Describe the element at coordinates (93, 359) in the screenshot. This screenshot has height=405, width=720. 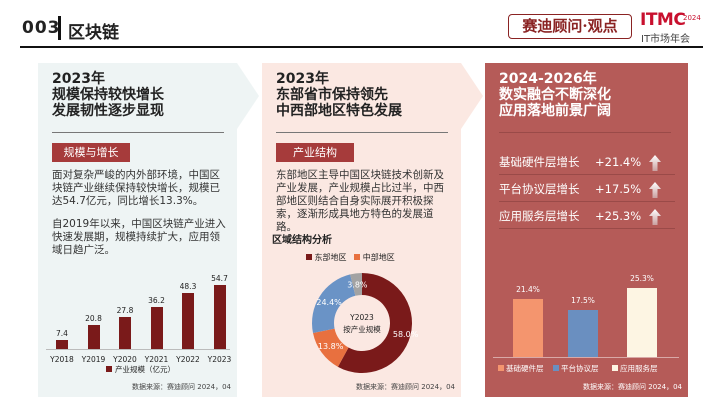
I see `x-tick-label: Y2019` at that location.